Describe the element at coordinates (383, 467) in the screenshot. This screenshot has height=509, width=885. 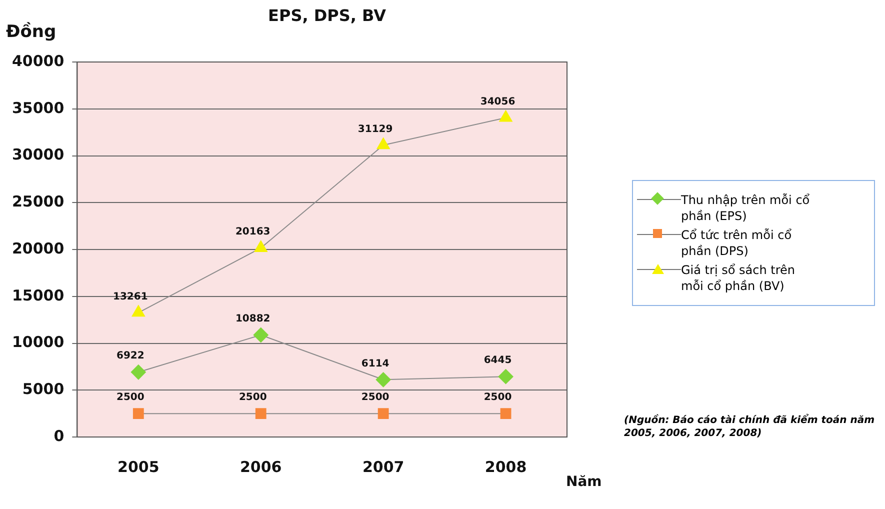
I see `x-tick-label: 2007` at that location.